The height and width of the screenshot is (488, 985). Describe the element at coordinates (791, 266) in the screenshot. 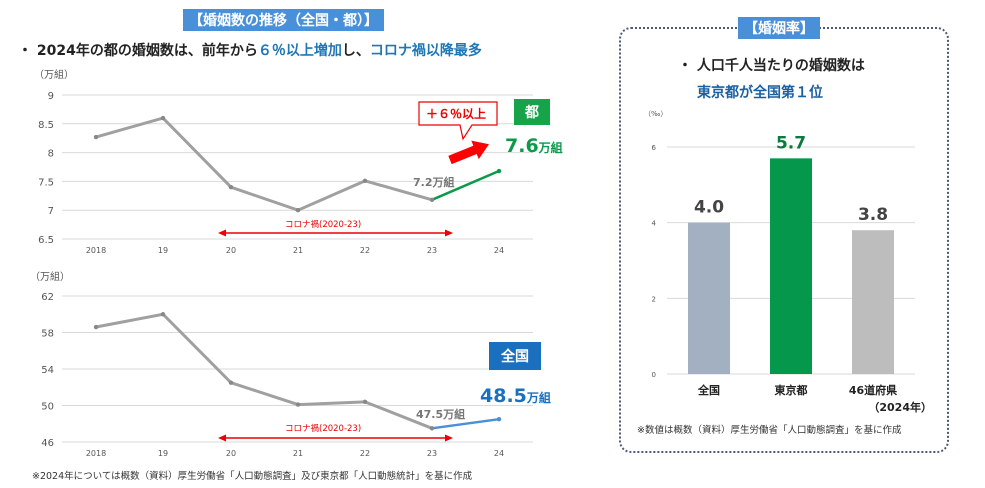

I see `bar-series` at that location.